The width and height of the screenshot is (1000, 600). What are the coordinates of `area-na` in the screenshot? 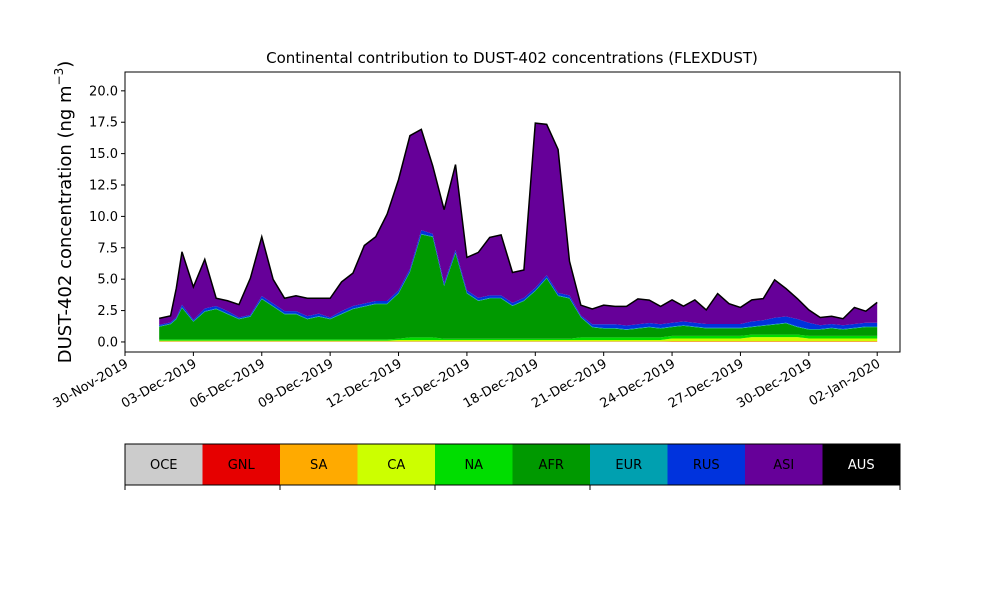 It's located at (518, 337).